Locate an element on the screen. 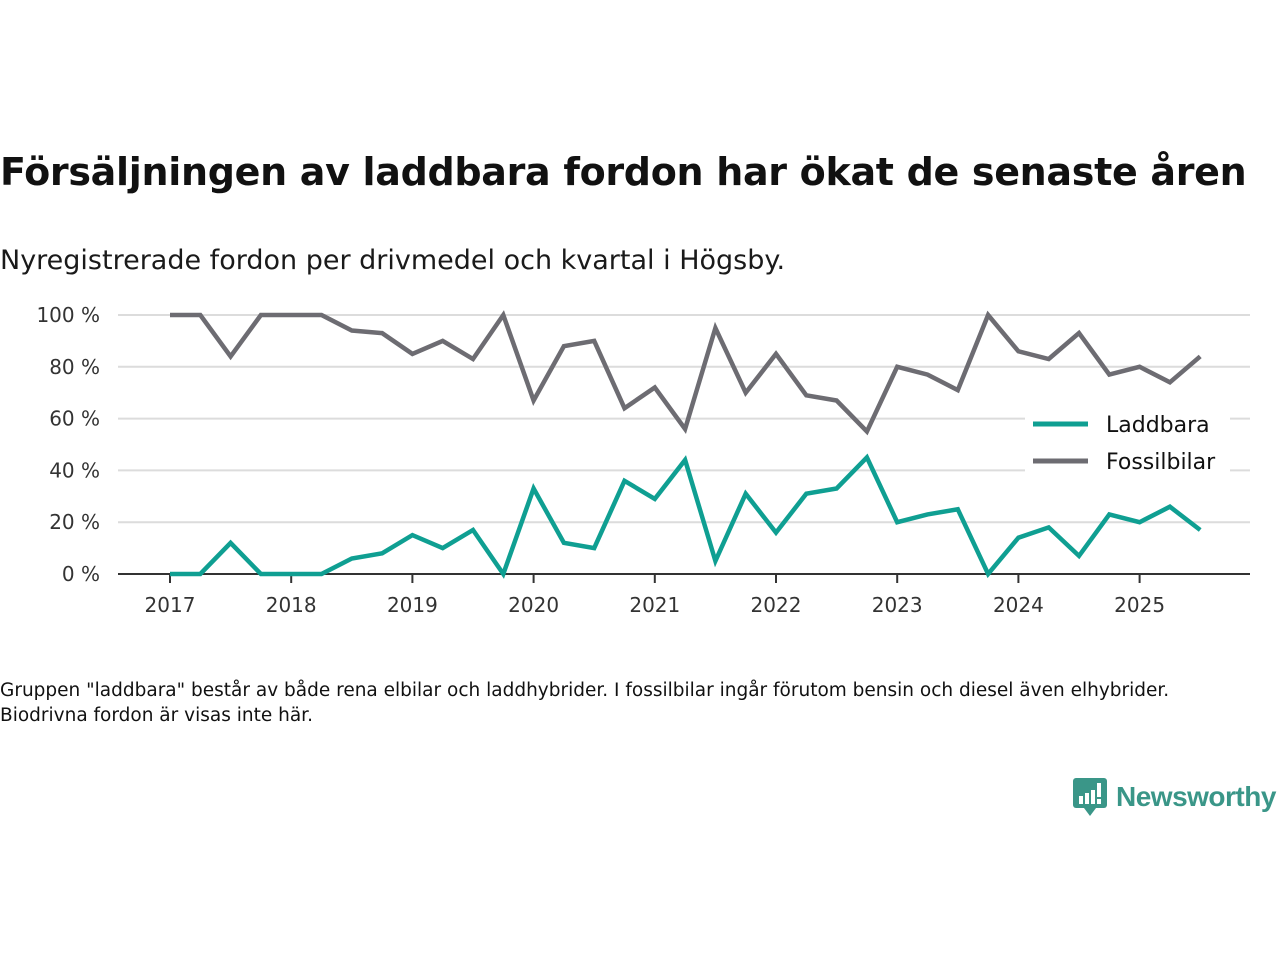 This screenshot has height=960, width=1280. legend-label: Fossilbilar is located at coordinates (1161, 462).